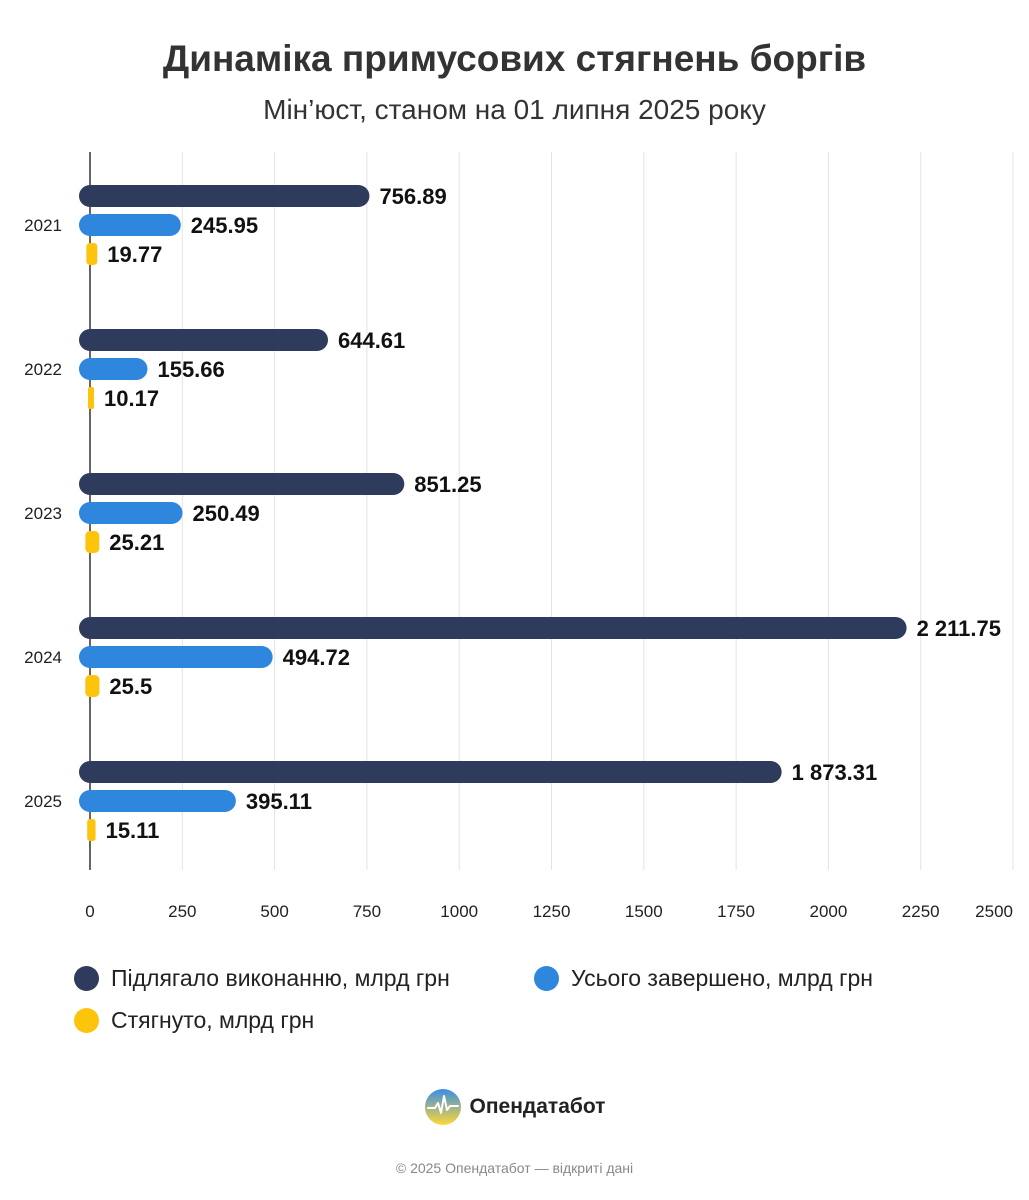  What do you see at coordinates (203, 340) in the screenshot?
I see `bar-planned-2022` at bounding box center [203, 340].